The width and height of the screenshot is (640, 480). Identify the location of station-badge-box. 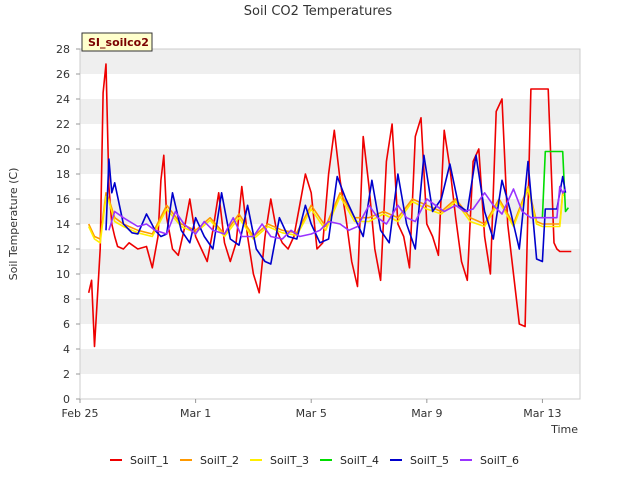
(117, 42).